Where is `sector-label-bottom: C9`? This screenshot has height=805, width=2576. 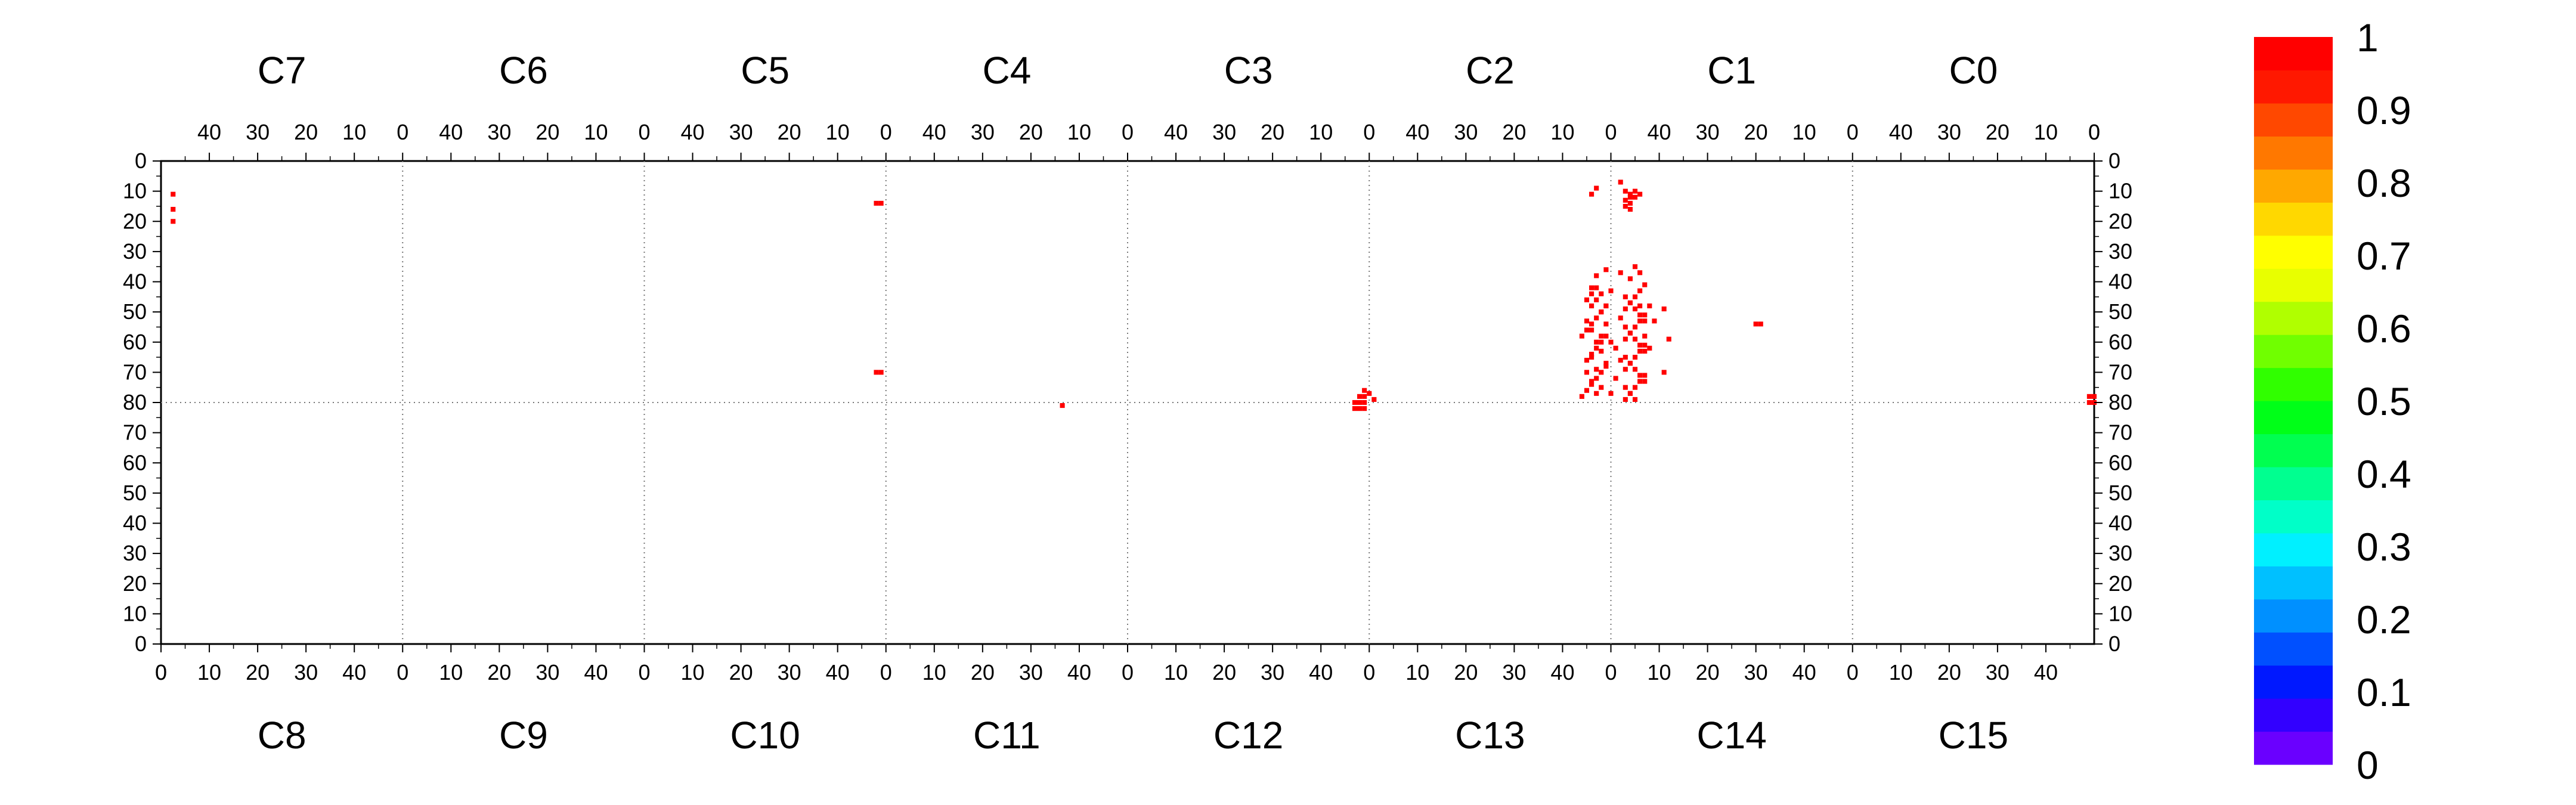
sector-label-bottom: C9 is located at coordinates (524, 735).